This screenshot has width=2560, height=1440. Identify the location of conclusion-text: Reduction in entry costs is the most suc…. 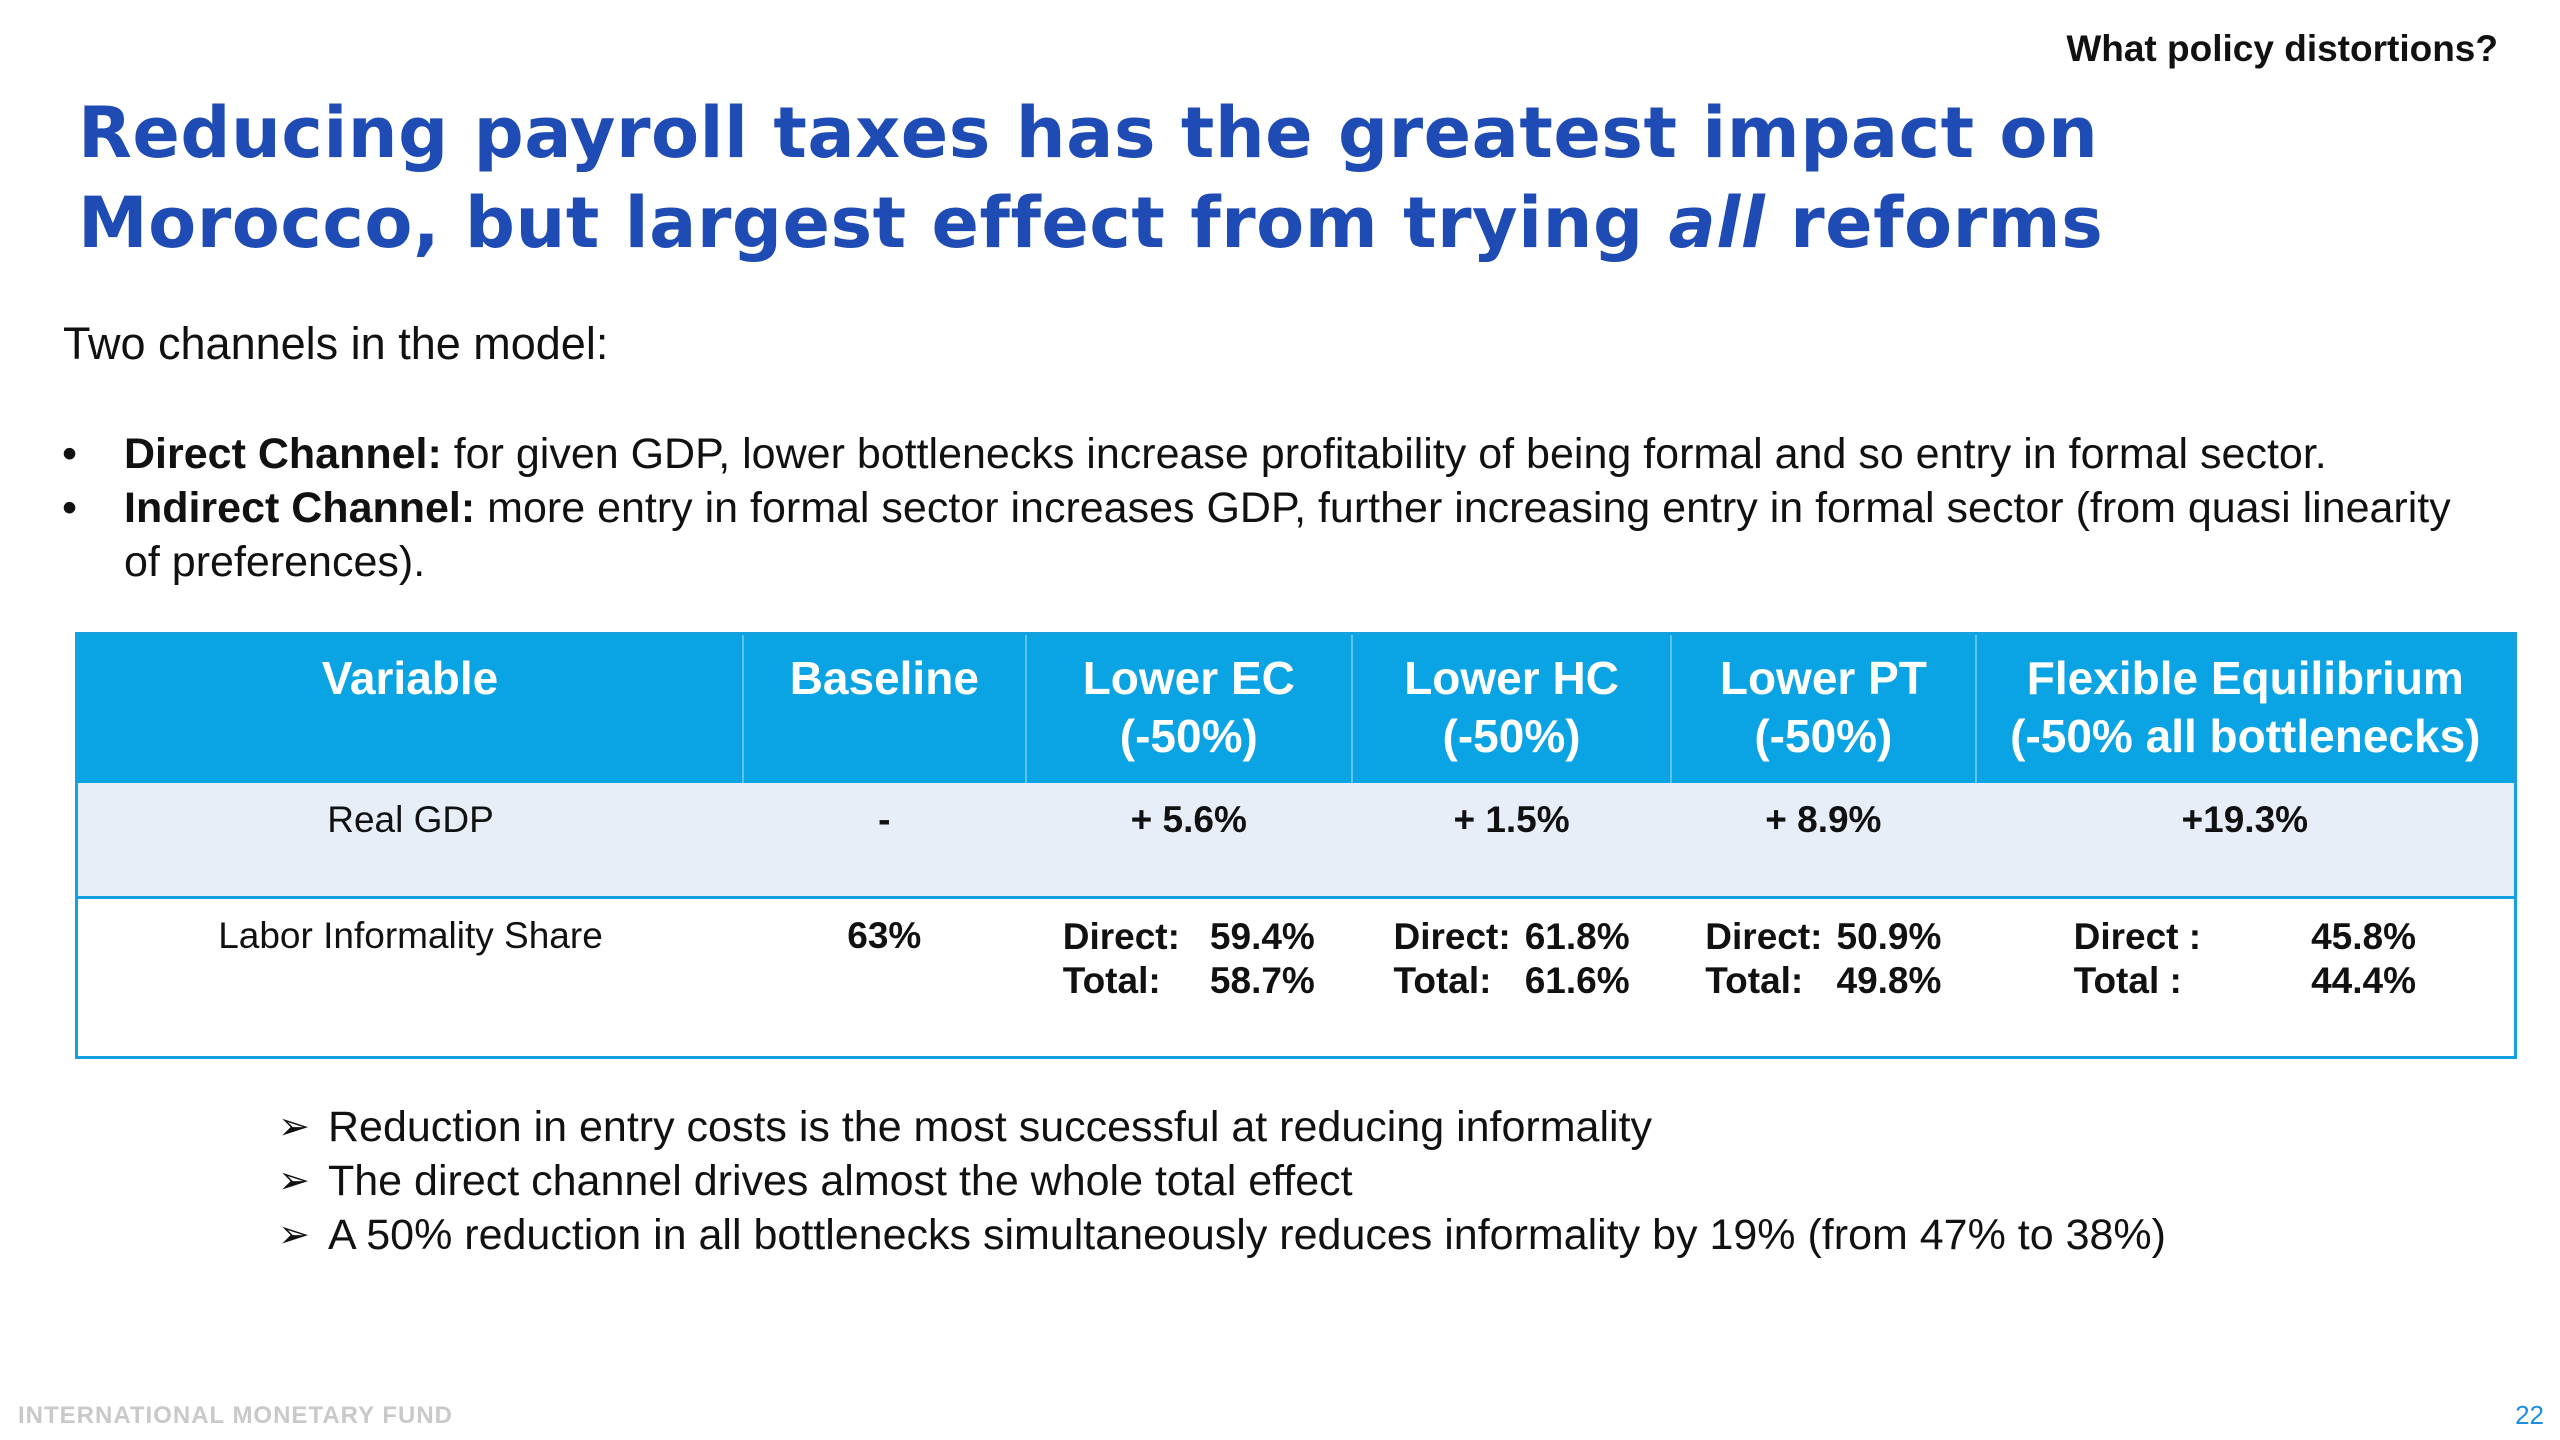
(990, 1127).